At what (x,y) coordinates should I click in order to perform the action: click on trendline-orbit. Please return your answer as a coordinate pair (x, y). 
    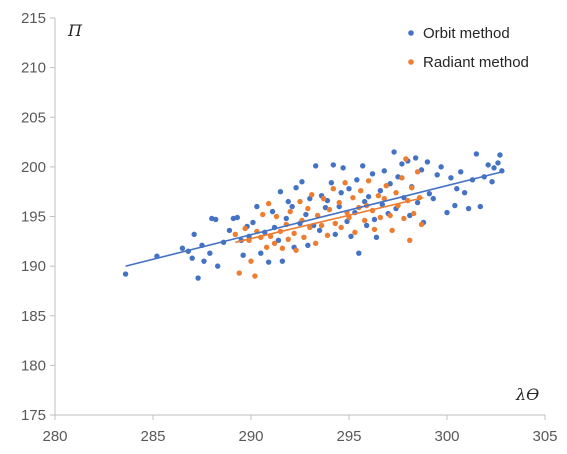
    Looking at the image, I should click on (314, 219).